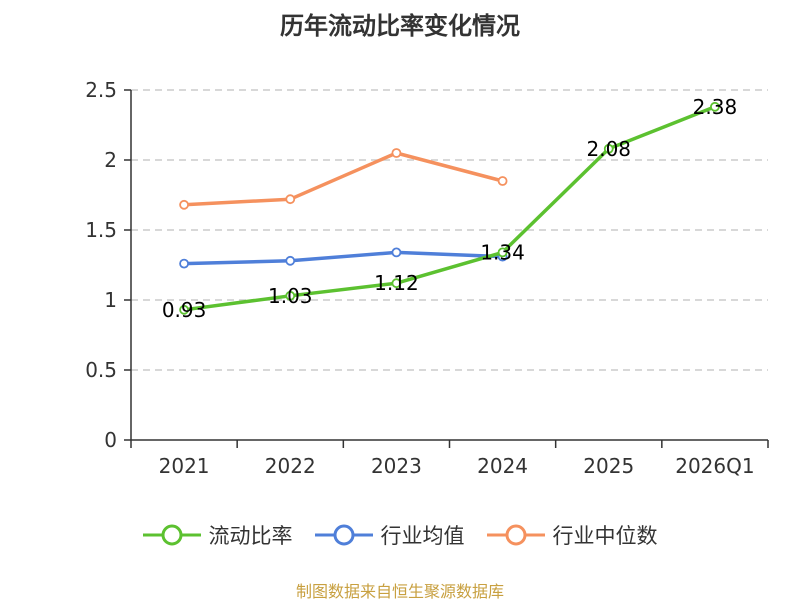 The image size is (800, 602). Describe the element at coordinates (399, 591) in the screenshot. I see `source-note: 制图数据来自恒生聚源数据库` at that location.